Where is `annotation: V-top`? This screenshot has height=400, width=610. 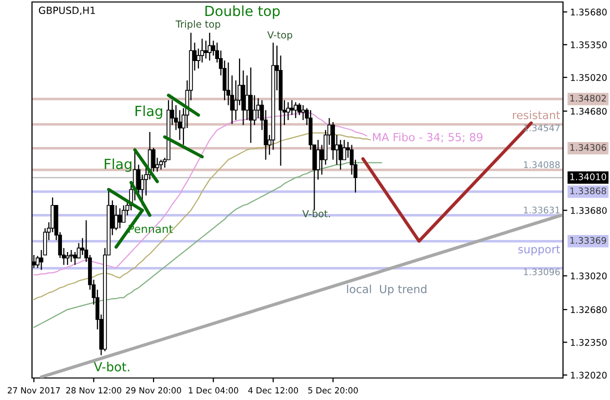
annotation: V-top is located at coordinates (279, 35).